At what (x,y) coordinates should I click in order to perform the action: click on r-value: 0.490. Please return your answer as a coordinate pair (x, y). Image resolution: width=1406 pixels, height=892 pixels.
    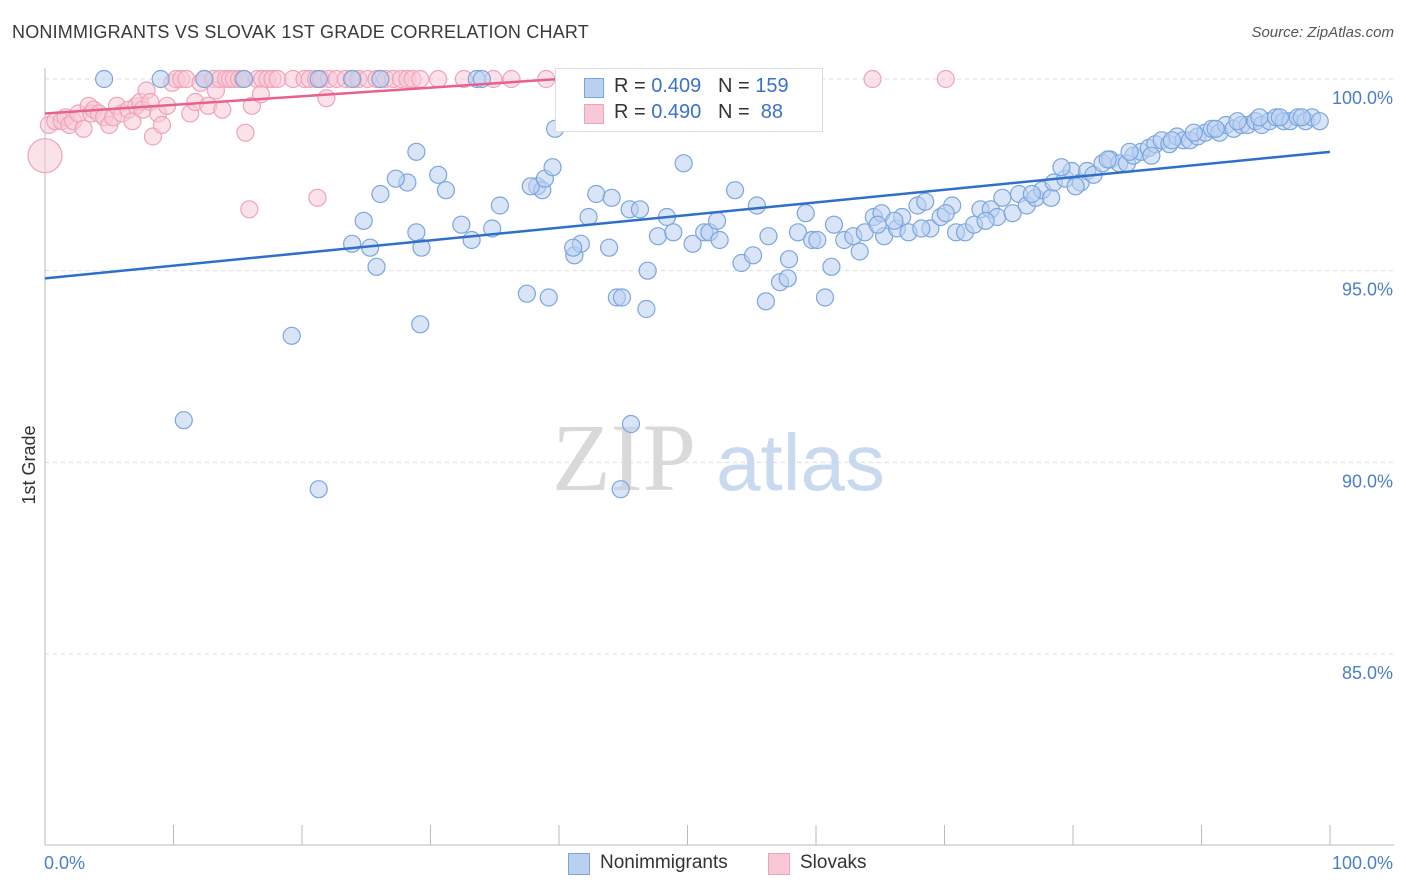
    Looking at the image, I should click on (676, 112).